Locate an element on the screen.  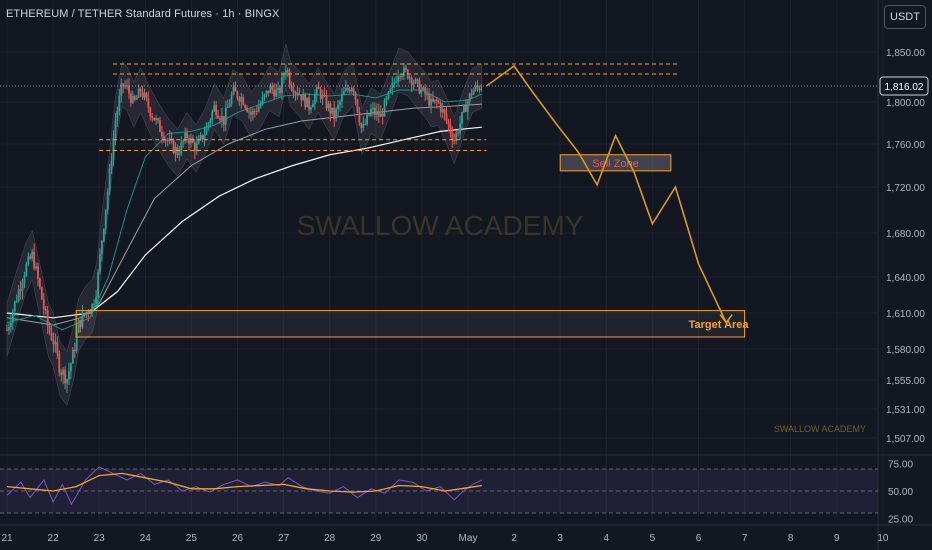
price-tick-label: 1,720.00 is located at coordinates (905, 188).